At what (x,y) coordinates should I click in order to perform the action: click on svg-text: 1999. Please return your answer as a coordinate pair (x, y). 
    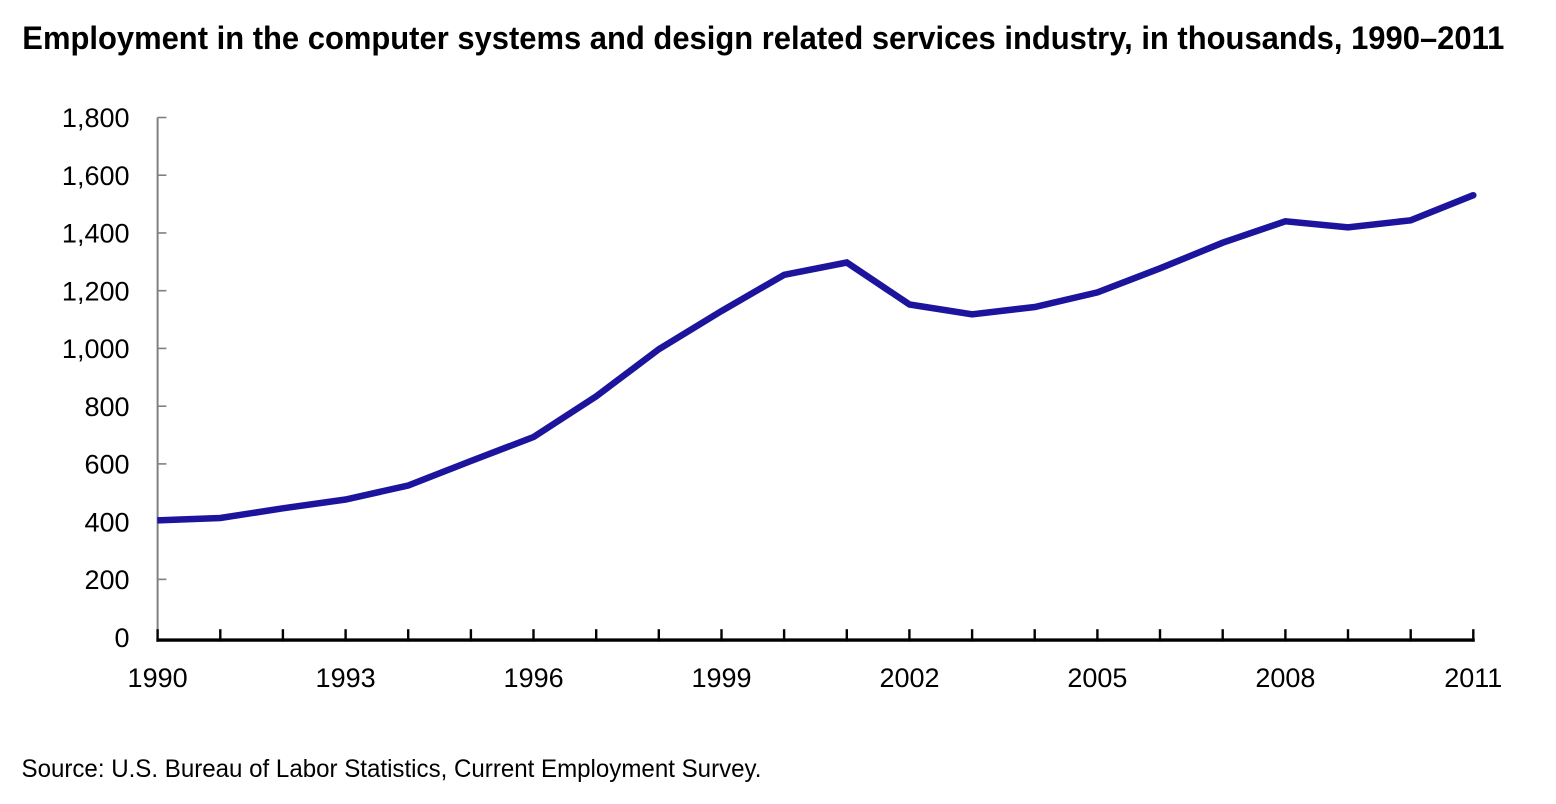
    Looking at the image, I should click on (721, 678).